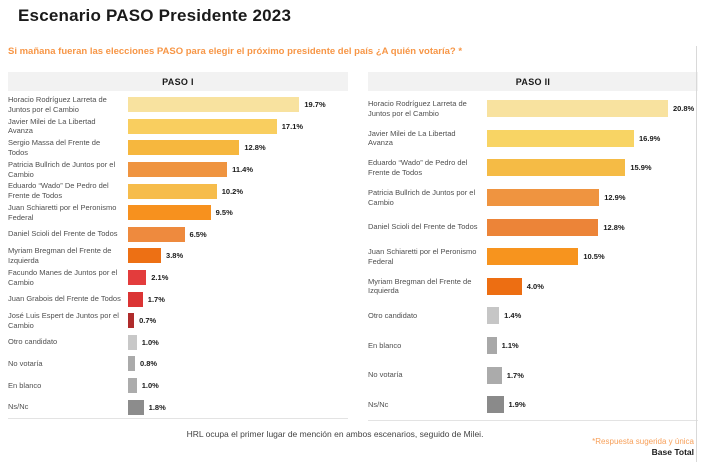 The height and width of the screenshot is (462, 706). I want to click on value-label: 16.9%, so click(650, 138).